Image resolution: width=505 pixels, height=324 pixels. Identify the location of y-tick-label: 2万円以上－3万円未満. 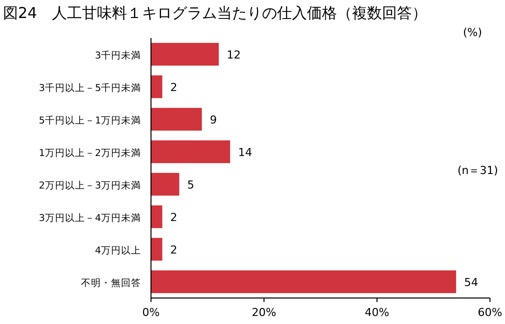
(89, 185).